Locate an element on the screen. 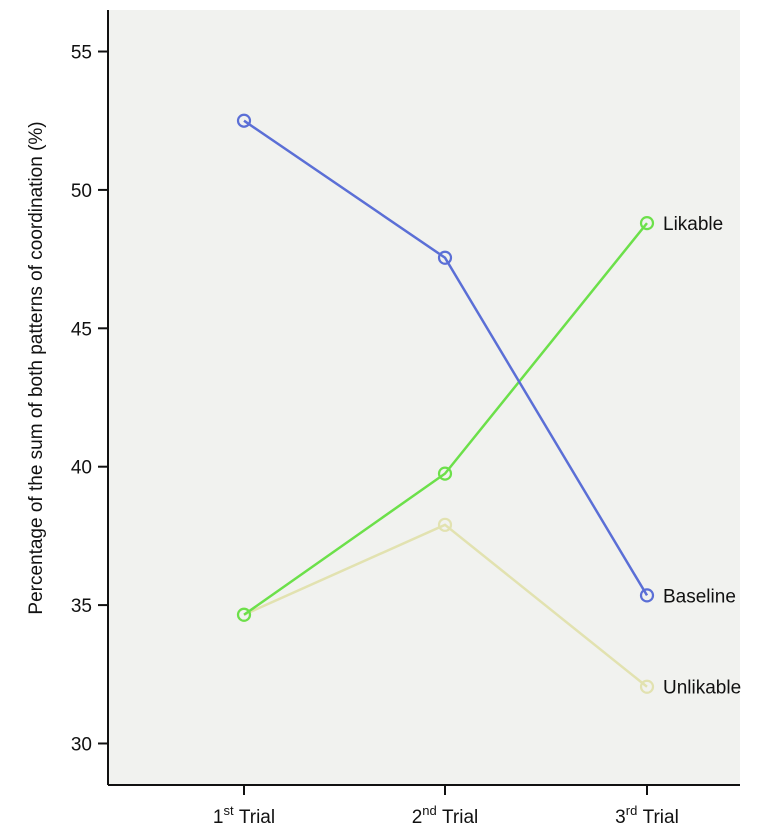 The height and width of the screenshot is (831, 766). x-tick-label: 2nd Trial is located at coordinates (445, 815).